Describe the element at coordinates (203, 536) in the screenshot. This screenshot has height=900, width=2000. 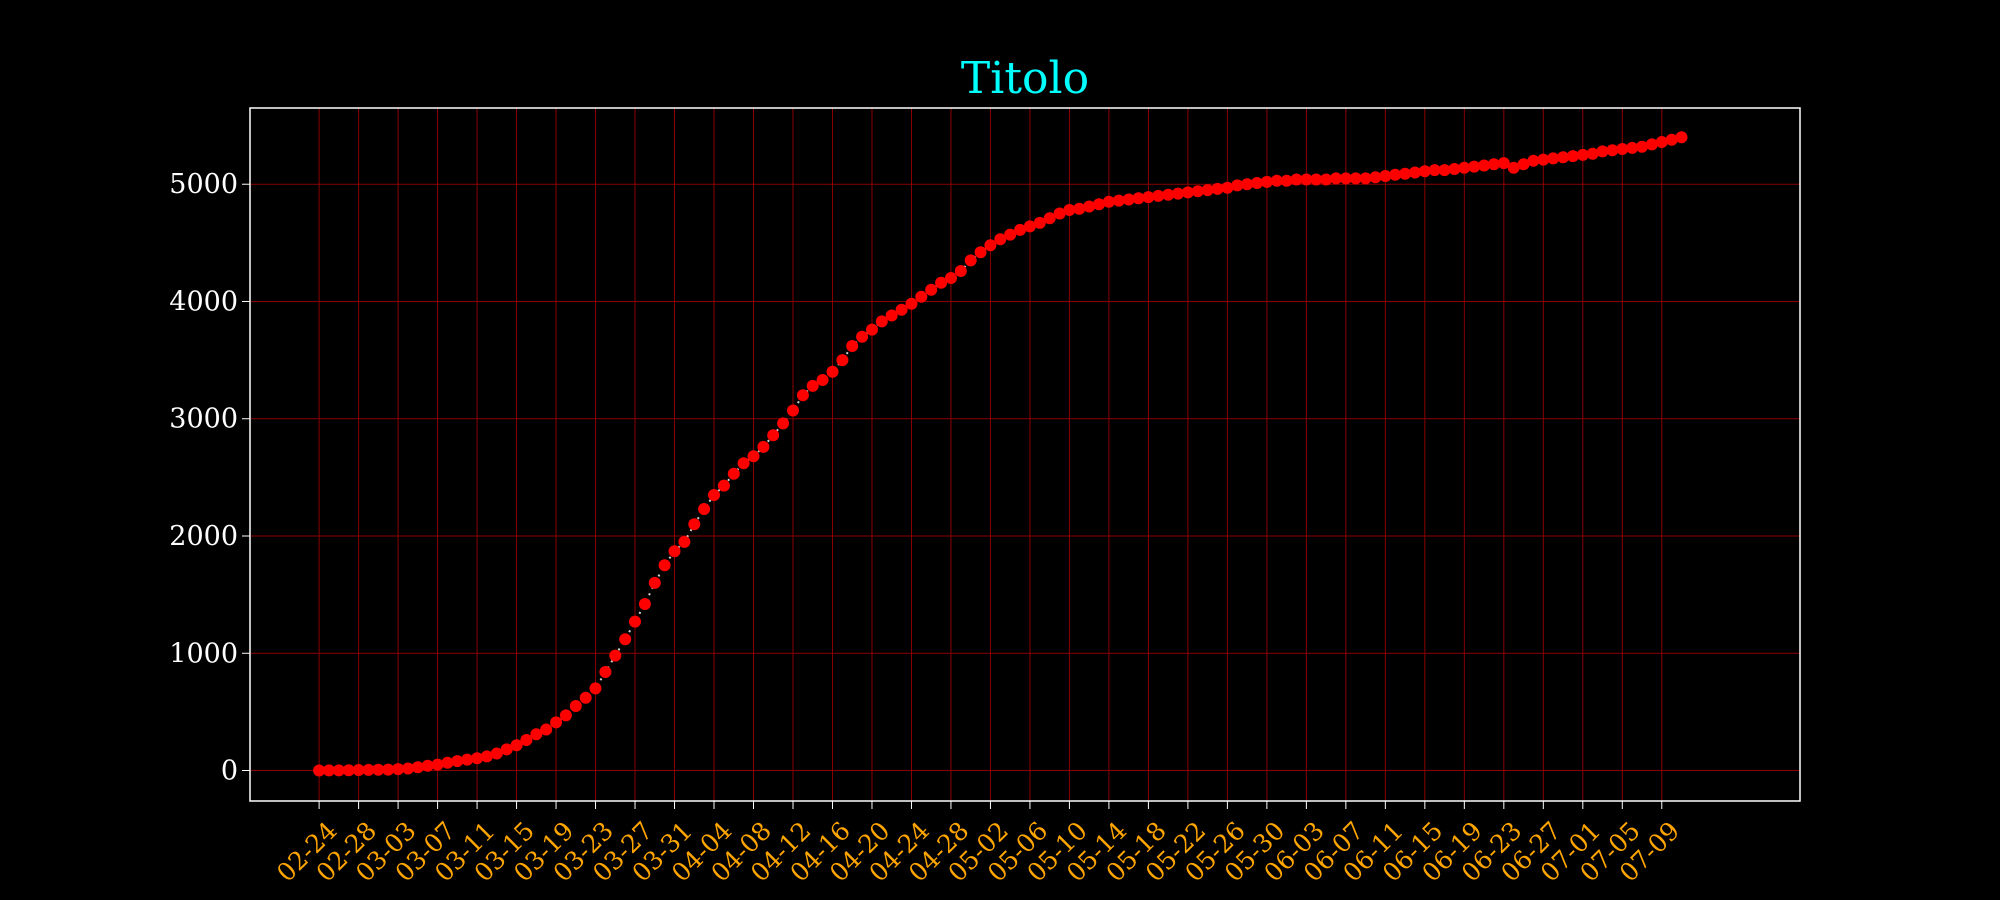
I see `y-tick-label: 2000` at that location.